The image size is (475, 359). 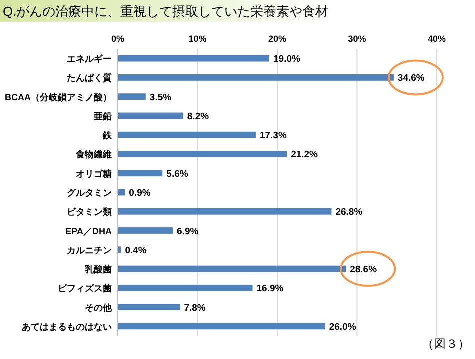 What do you see at coordinates (93, 155) in the screenshot?
I see `y-tick-label: 食物繊維` at bounding box center [93, 155].